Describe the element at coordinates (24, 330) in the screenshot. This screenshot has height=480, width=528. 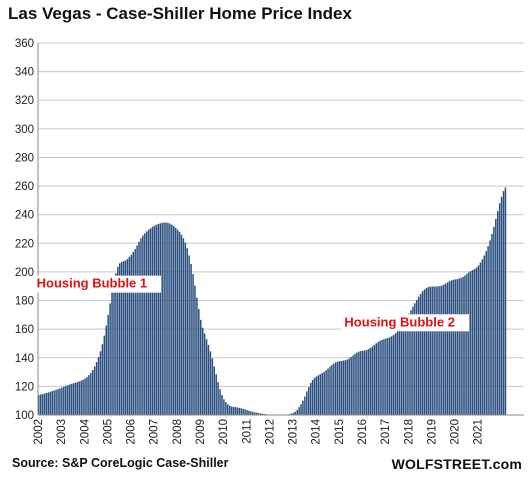
I see `y-tick-label: 160` at that location.